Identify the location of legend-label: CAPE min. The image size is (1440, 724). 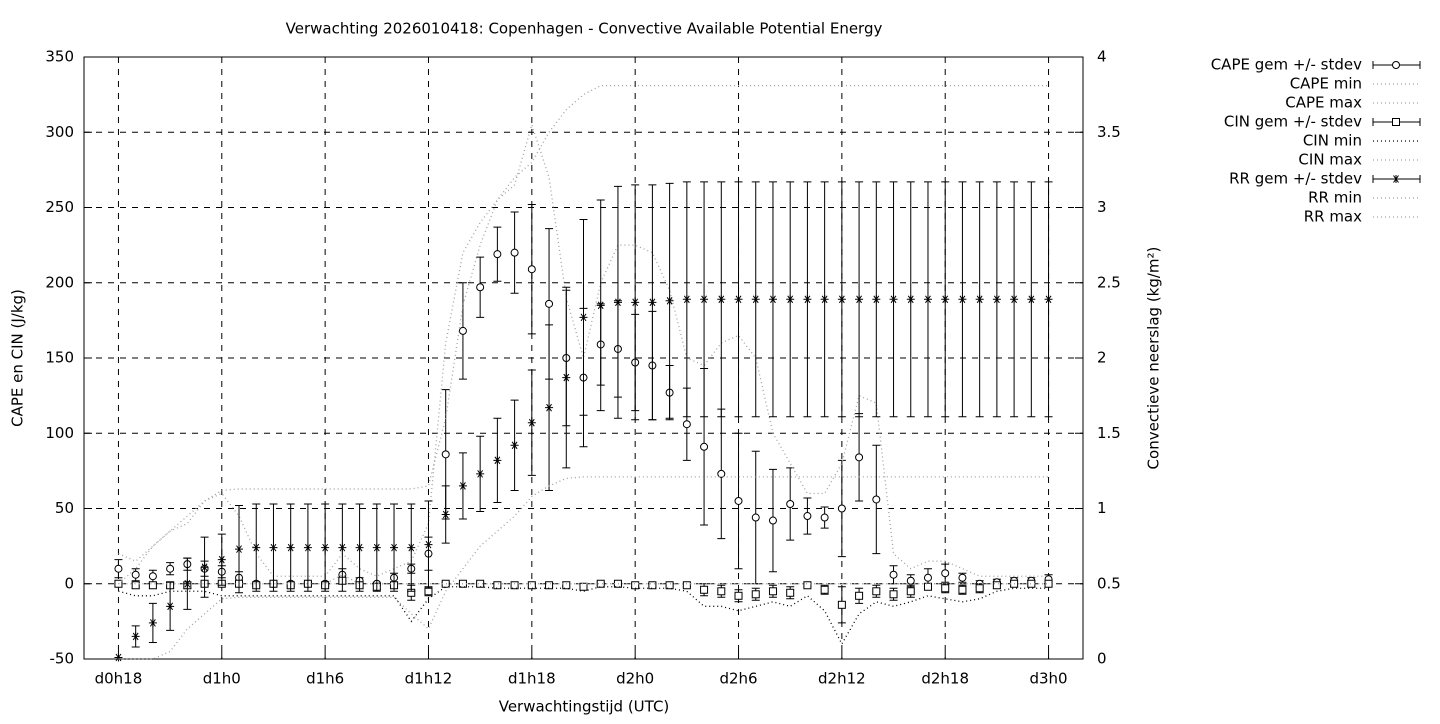
(1326, 84).